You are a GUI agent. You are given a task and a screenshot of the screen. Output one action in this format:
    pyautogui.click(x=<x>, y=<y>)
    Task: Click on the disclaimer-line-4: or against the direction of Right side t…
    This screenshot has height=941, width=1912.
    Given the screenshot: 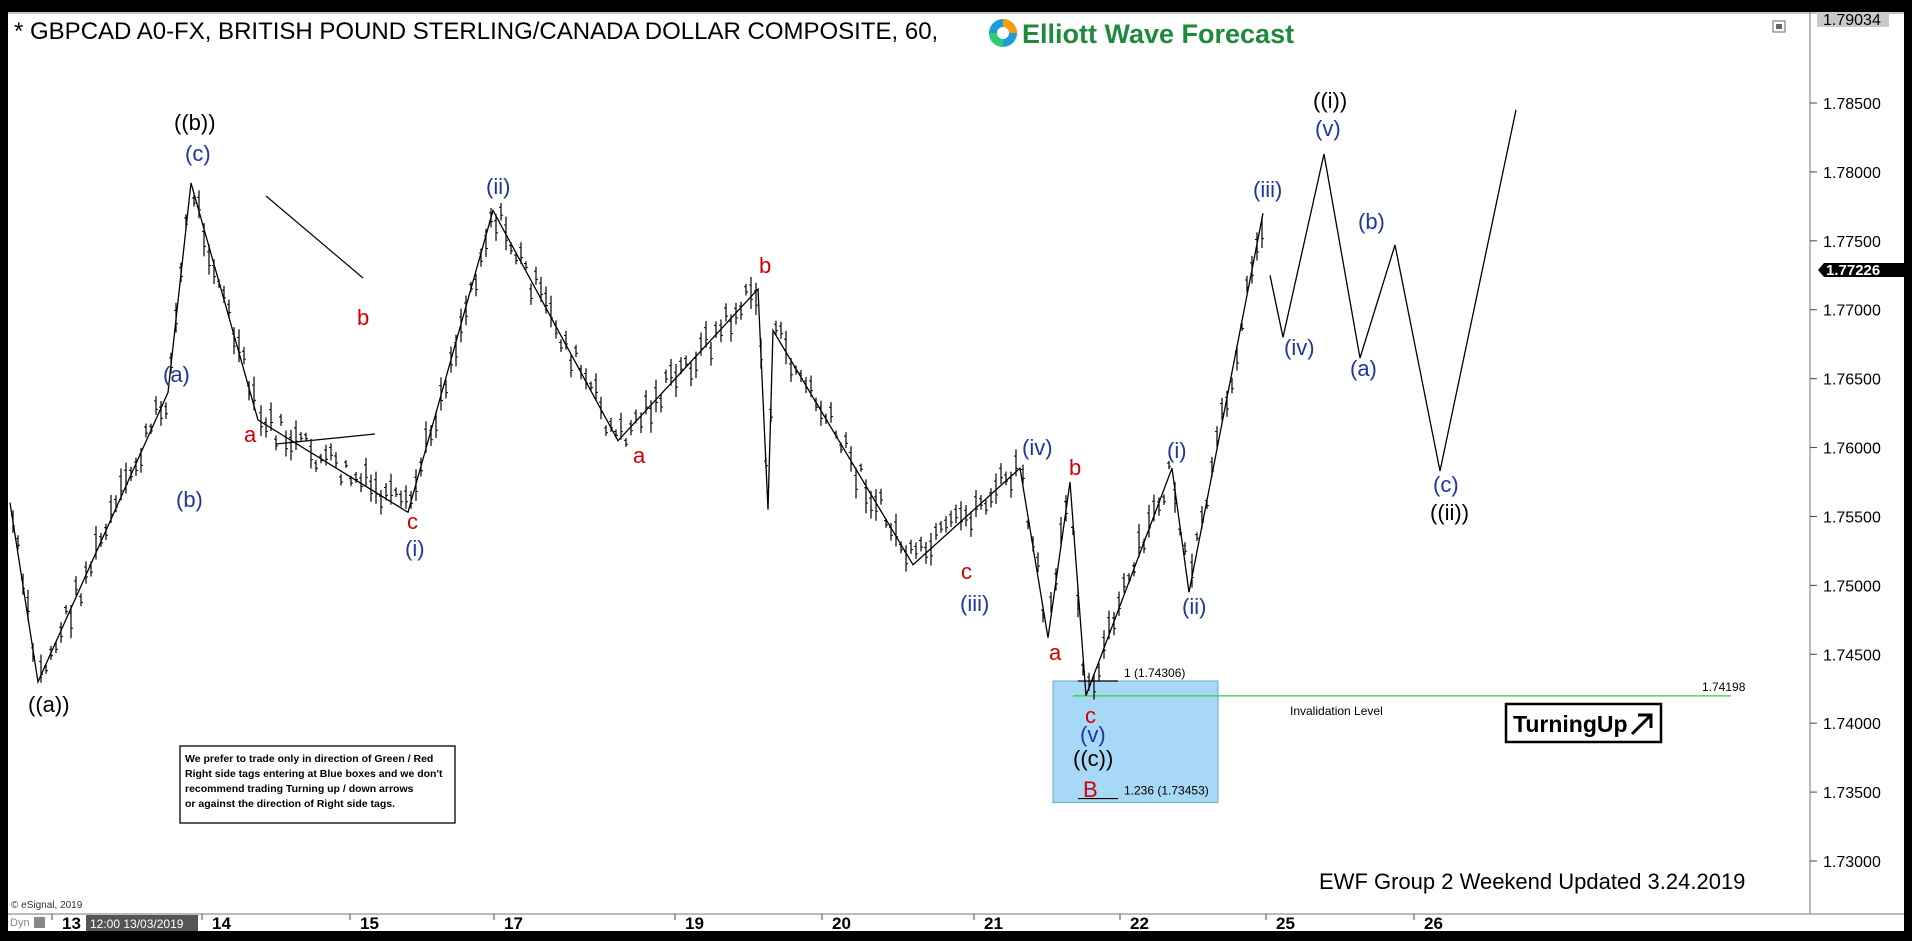 What is the action you would take?
    pyautogui.click(x=290, y=804)
    